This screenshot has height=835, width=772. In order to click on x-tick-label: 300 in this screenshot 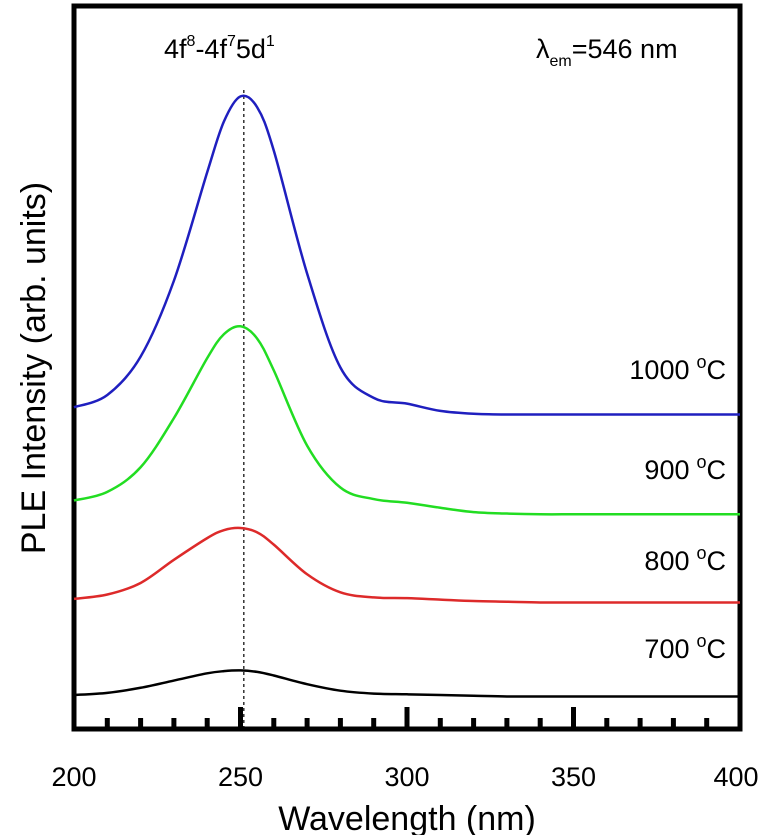, I will do `click(406, 777)`.